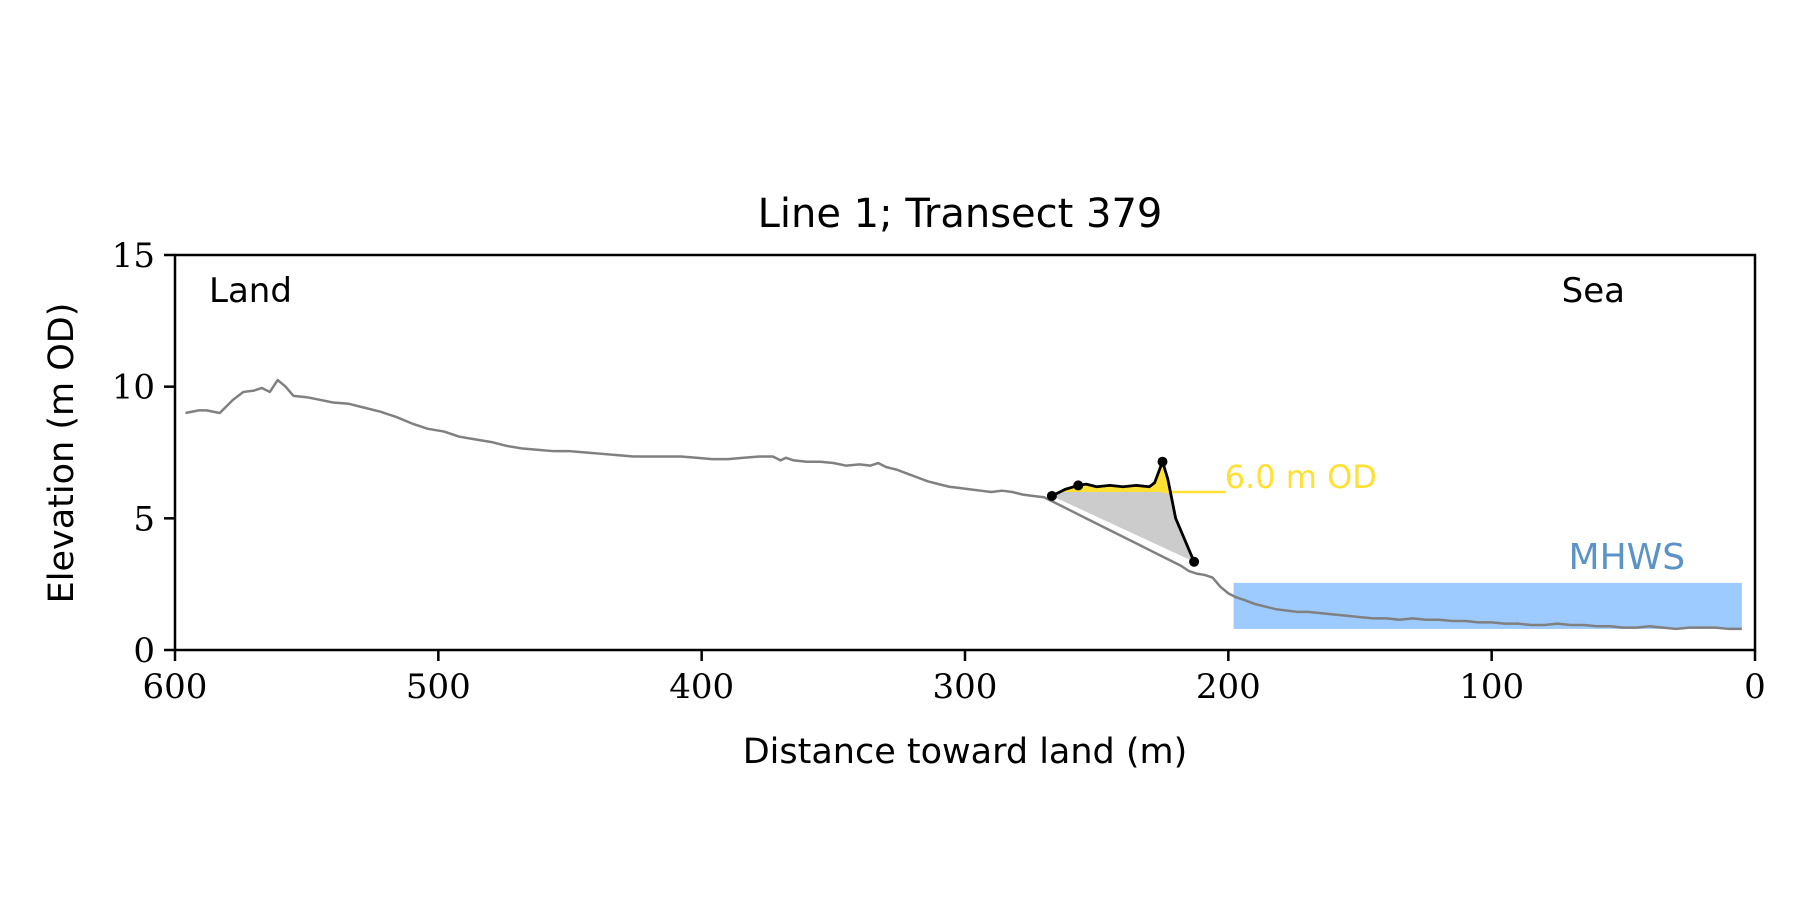 The image size is (1800, 900). I want to click on x-tick-label: 500, so click(438, 687).